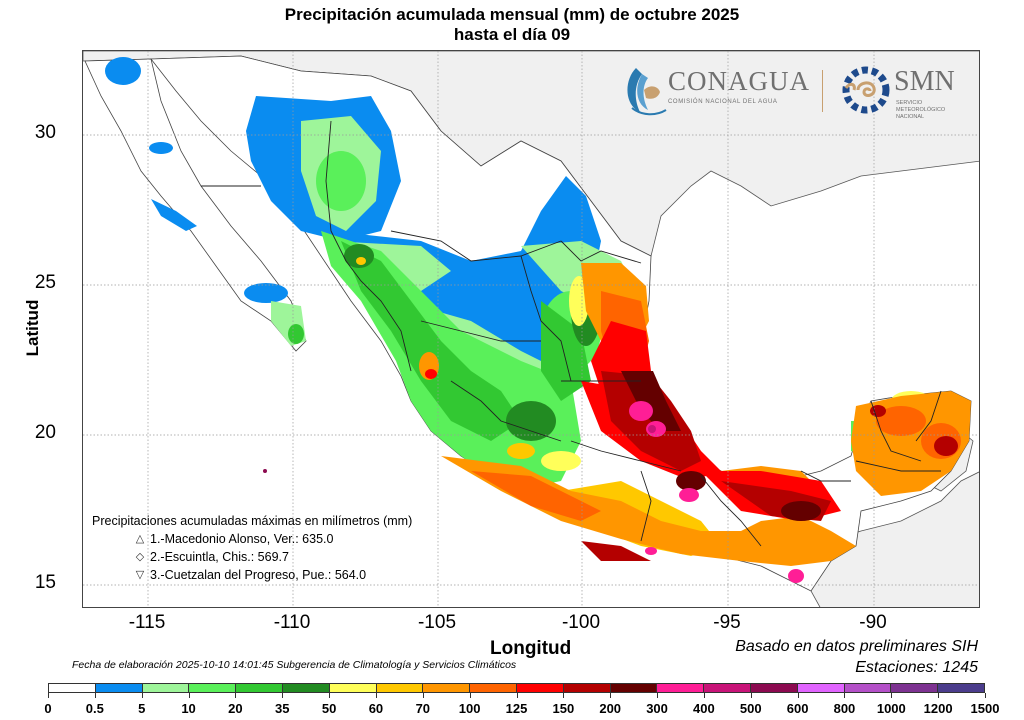 This screenshot has height=720, width=1024. What do you see at coordinates (219, 557) in the screenshot?
I see `max-precip-text-2: 2.-Escuintla, Chis.: 569.7` at bounding box center [219, 557].